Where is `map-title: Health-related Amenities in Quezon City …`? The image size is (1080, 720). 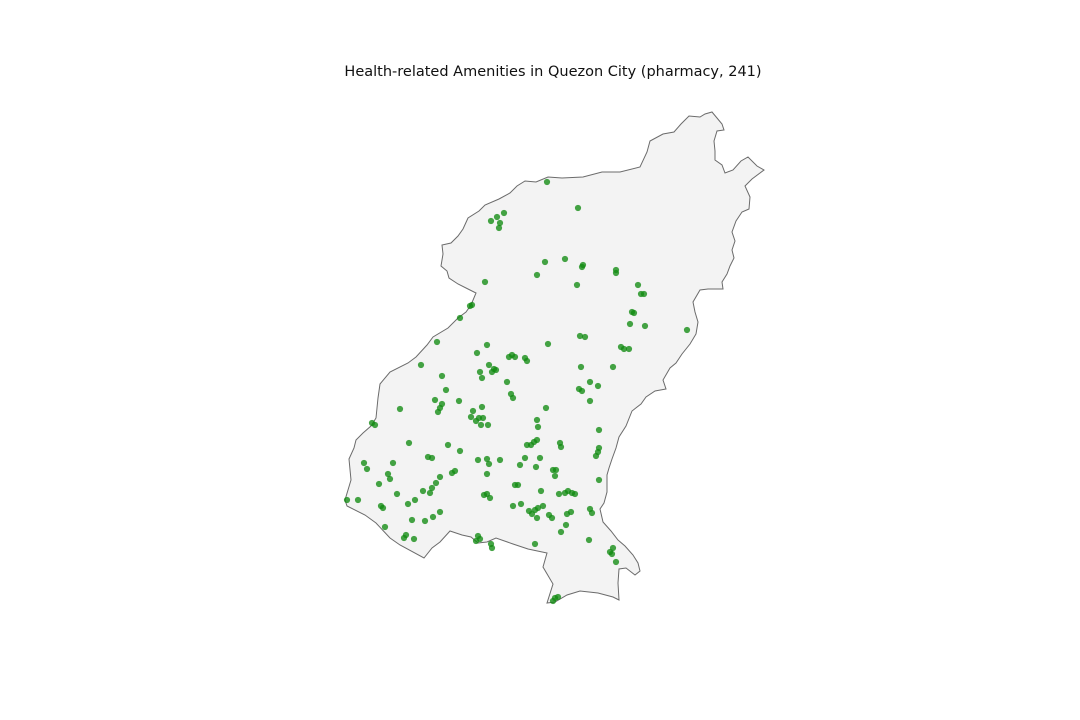 map-title: Health-related Amenities in Quezon City … is located at coordinates (553, 72).